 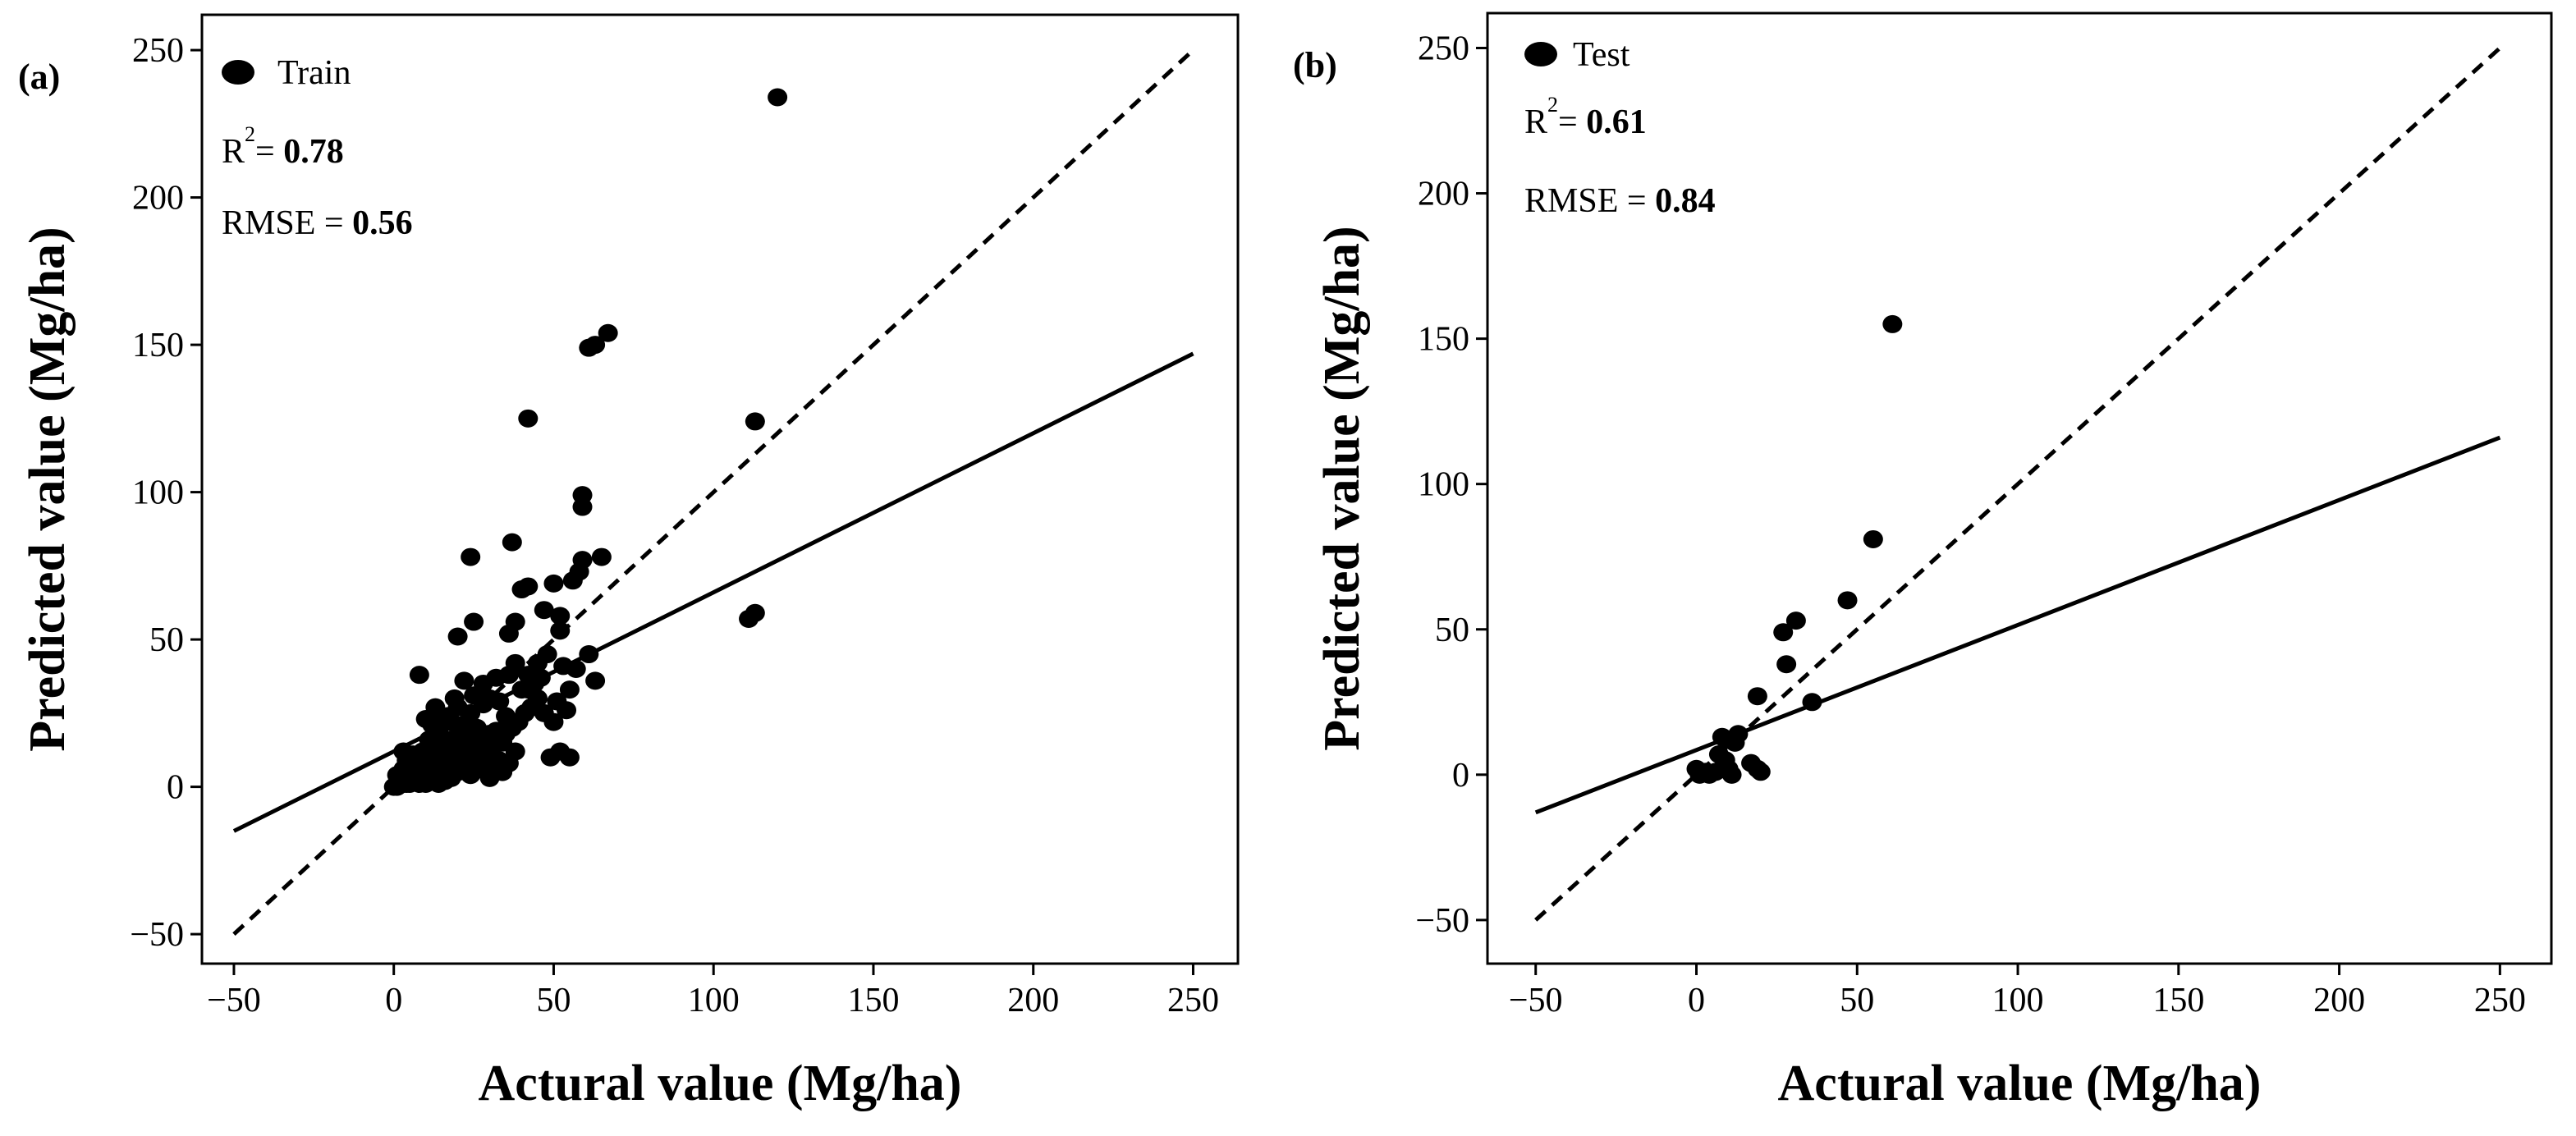 I want to click on panel-b-x-tick-label: 50, so click(x=1857, y=1000).